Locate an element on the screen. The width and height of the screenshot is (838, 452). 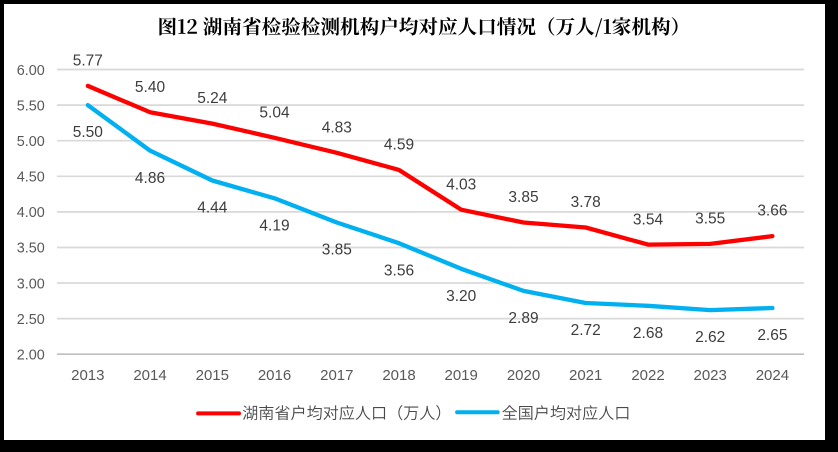
svg-text: 5.77 is located at coordinates (88, 61).